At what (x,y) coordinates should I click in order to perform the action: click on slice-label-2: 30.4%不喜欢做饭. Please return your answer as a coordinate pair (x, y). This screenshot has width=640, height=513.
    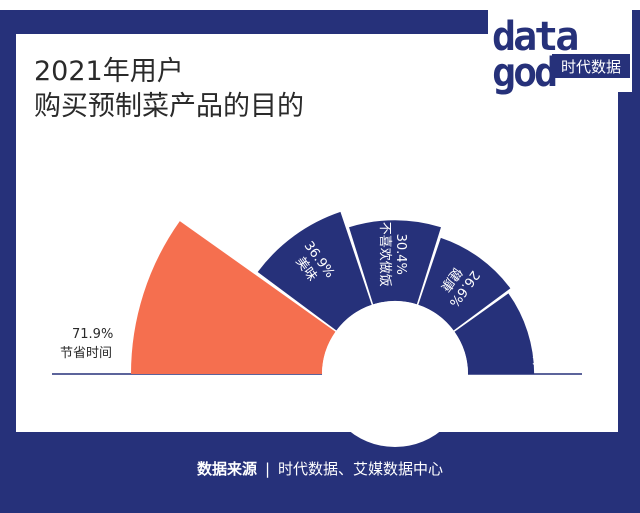
    Looking at the image, I should click on (392, 254).